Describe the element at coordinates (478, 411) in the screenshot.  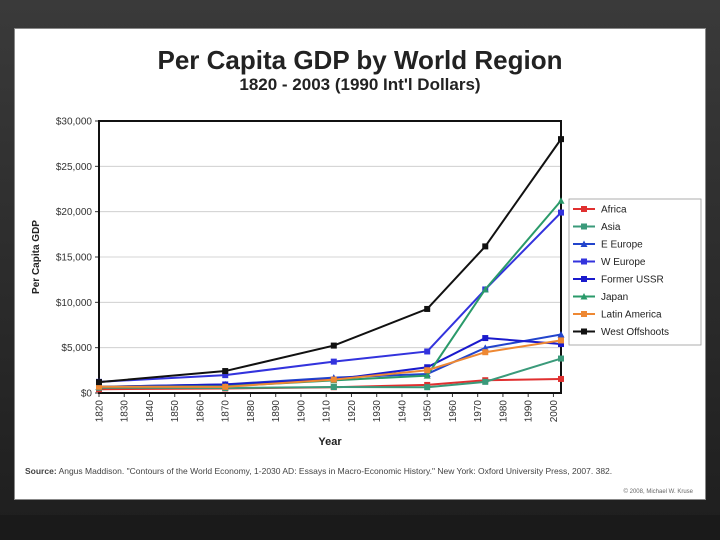
I see `x-tick-label: 1970` at that location.